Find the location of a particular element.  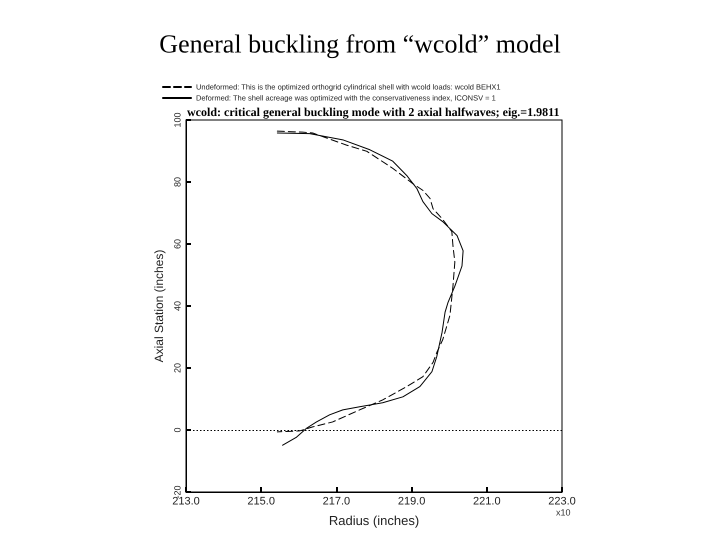

text: x10 is located at coordinates (563, 513).